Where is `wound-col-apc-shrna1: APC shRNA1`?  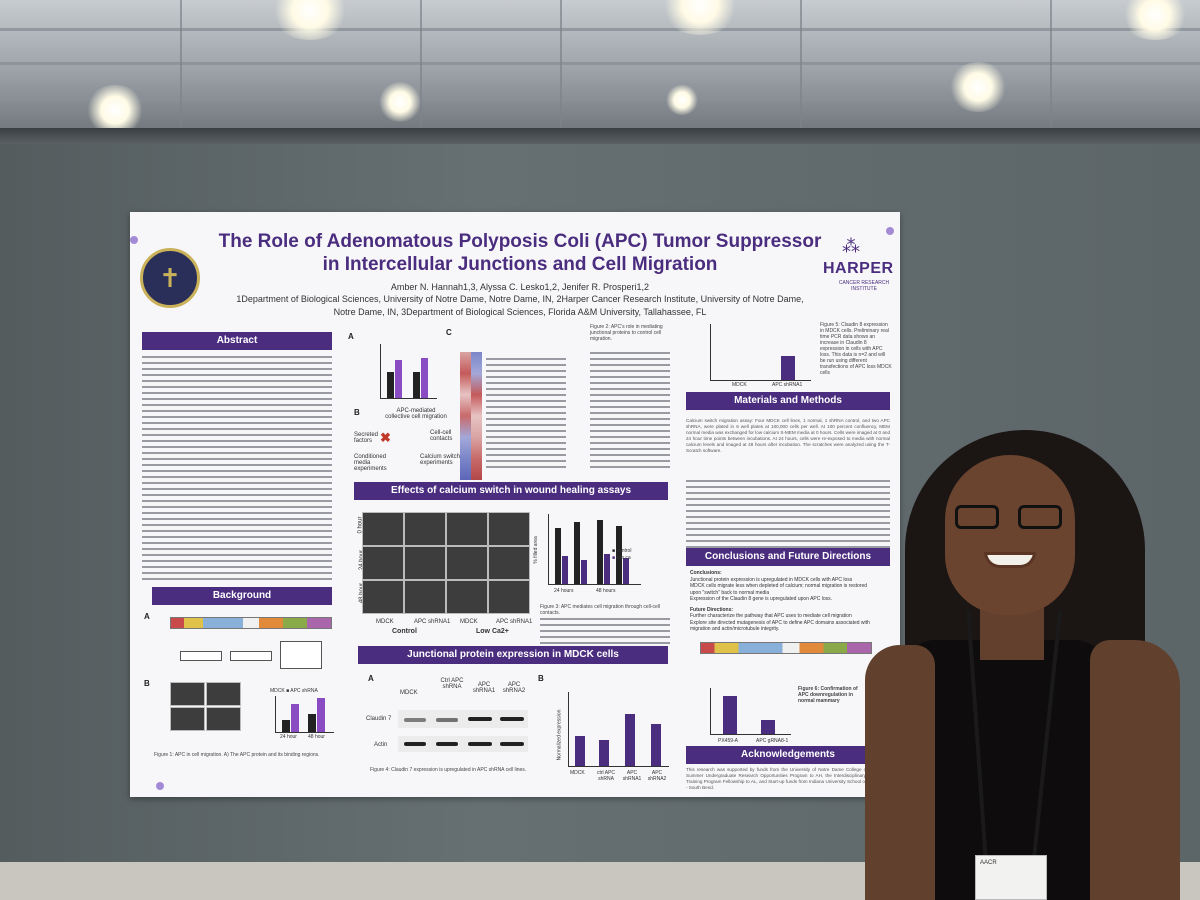
wound-col-apc-shrna1: APC shRNA1 is located at coordinates (432, 622).